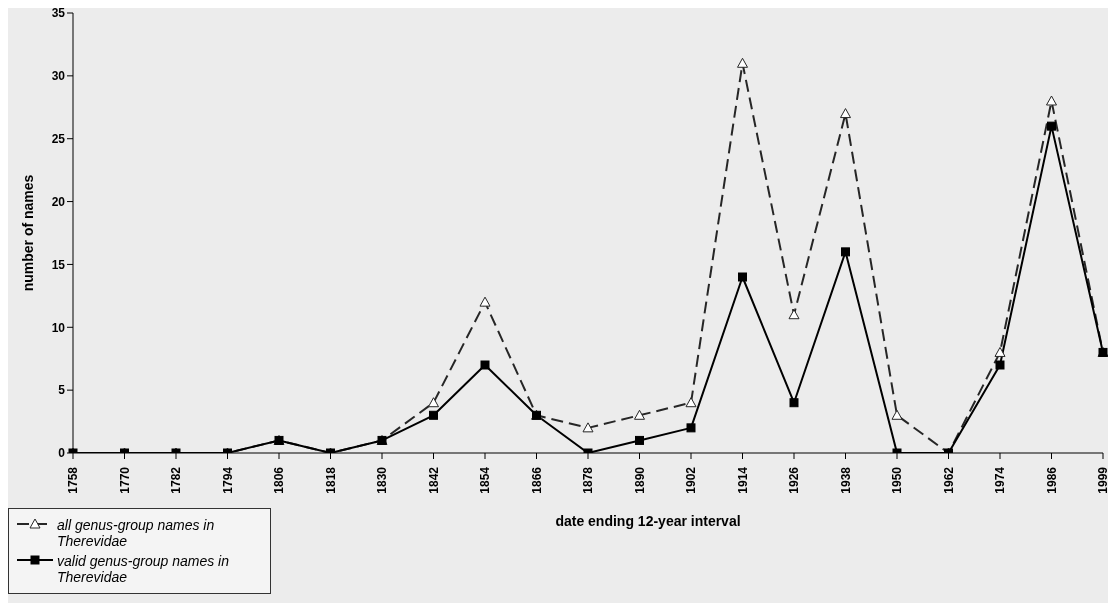 Image resolution: width=1109 pixels, height=607 pixels. I want to click on x-tick-label: 1926, so click(794, 480).